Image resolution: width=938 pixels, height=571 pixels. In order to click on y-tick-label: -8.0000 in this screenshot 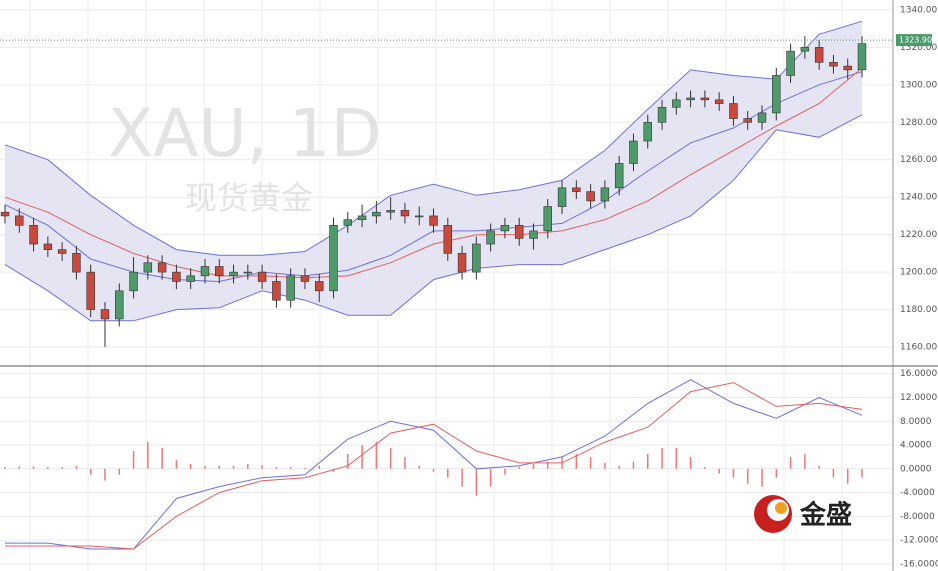, I will do `click(917, 517)`.